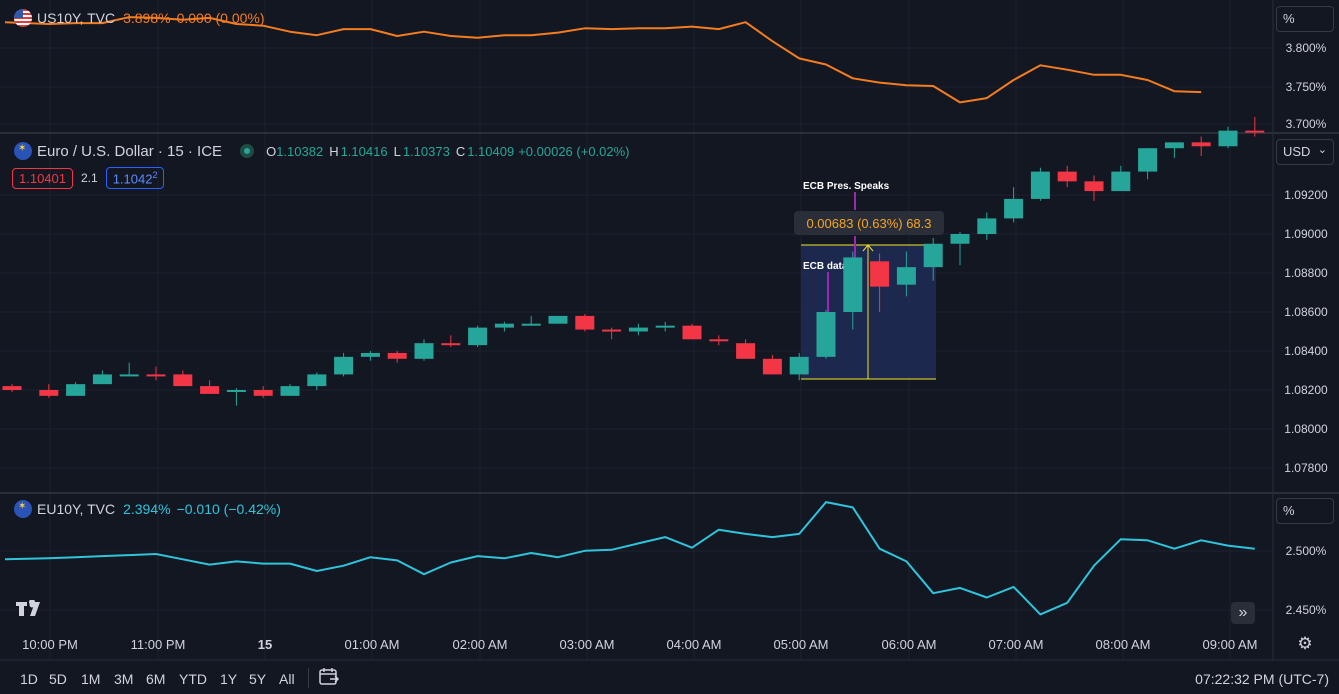 The width and height of the screenshot is (1339, 694). Describe the element at coordinates (1306, 124) in the screenshot. I see `us10y-axis-label: 3.700%` at that location.